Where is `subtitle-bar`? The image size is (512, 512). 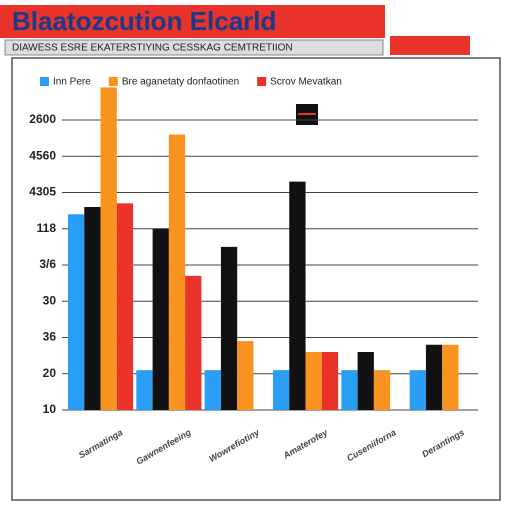
subtitle-bar is located at coordinates (194, 47).